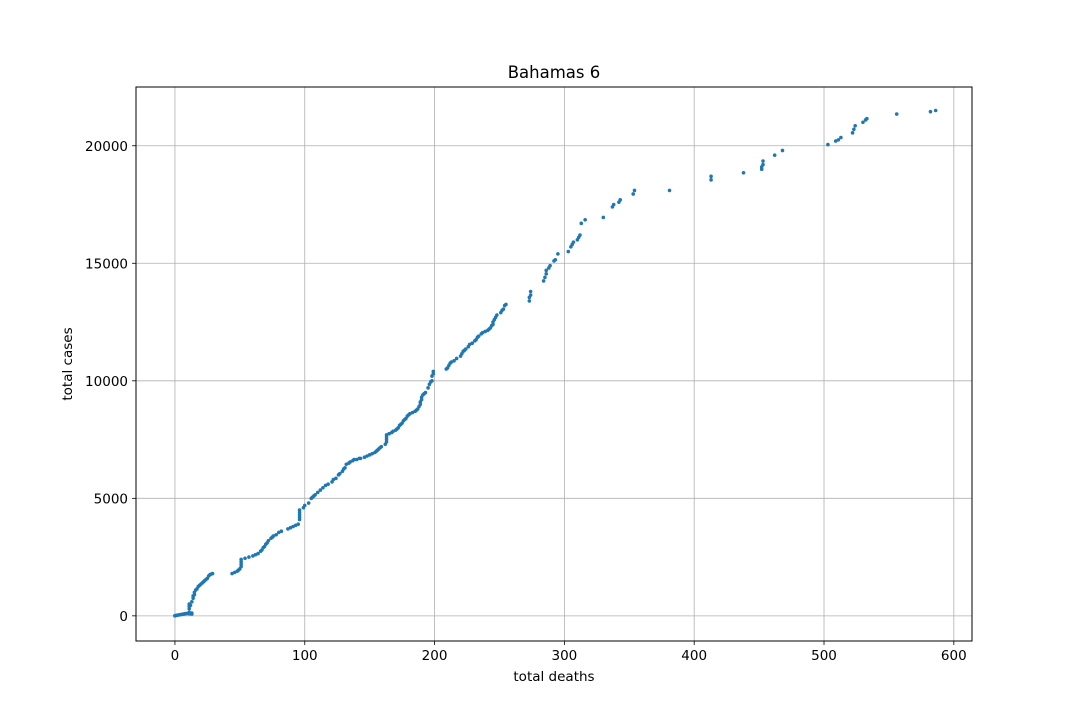 The width and height of the screenshot is (1080, 720). Describe the element at coordinates (175, 656) in the screenshot. I see `x-tick-label: 0` at that location.